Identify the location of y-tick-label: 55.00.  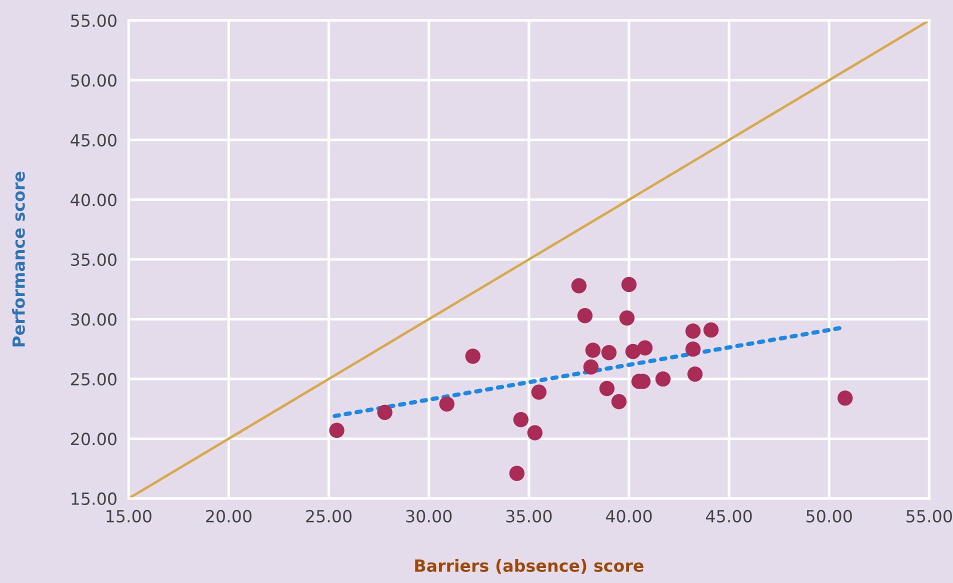
(93, 20).